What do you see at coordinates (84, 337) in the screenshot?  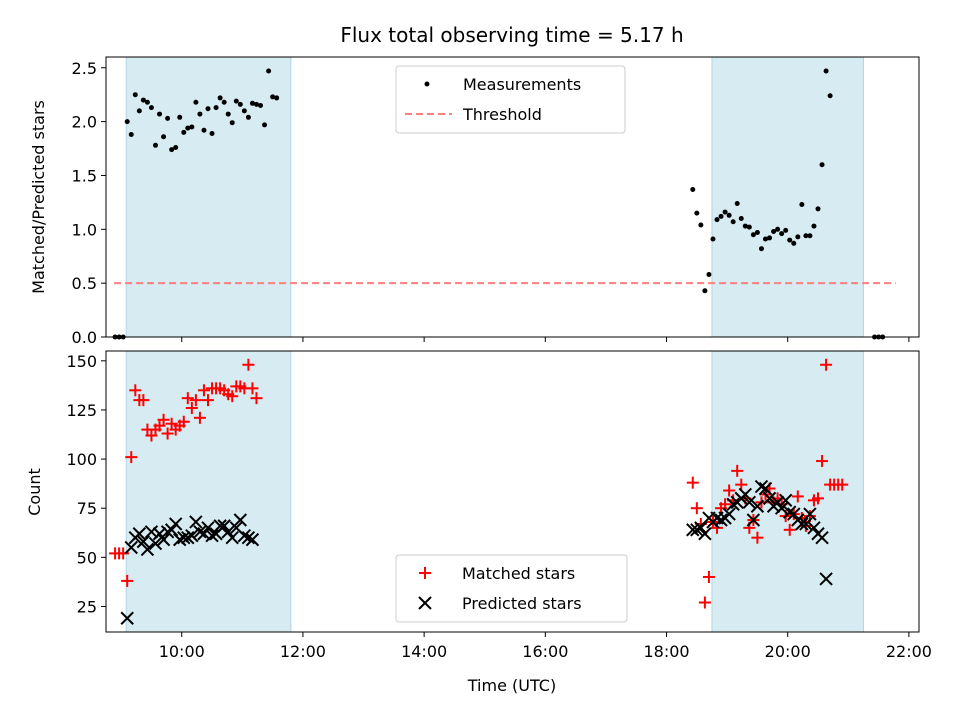 I see `y-tick-label: 0.0` at bounding box center [84, 337].